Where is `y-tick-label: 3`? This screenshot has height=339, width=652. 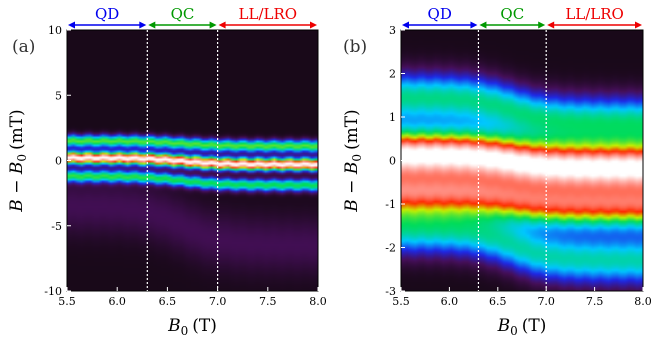 y-tick-label: 3 is located at coordinates (392, 30).